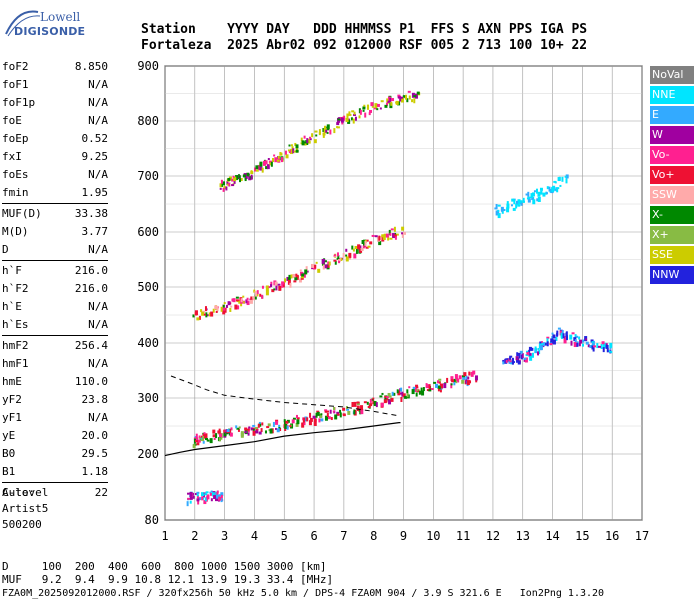 The height and width of the screenshot is (600, 700). I want to click on param-label: B1, so click(9, 471).